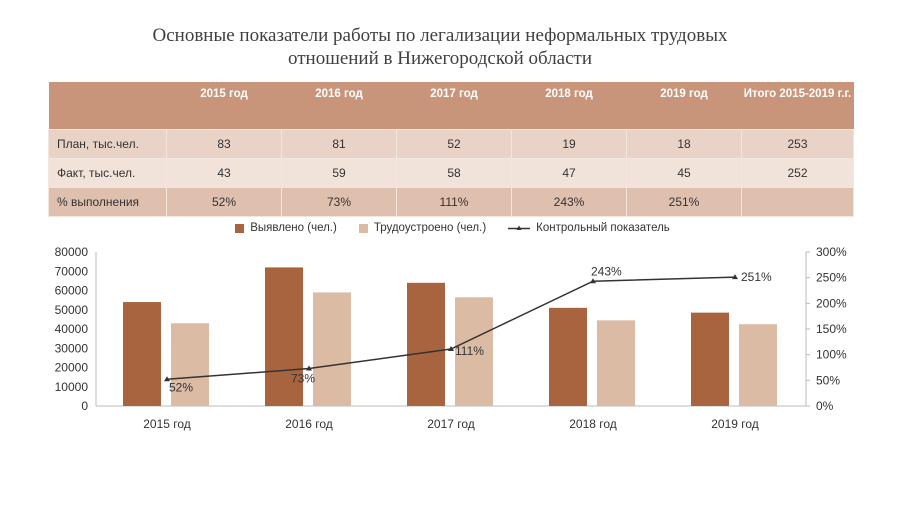 This screenshot has width=905, height=509. I want to click on legend-item: Выявлено (чел.), so click(286, 228).